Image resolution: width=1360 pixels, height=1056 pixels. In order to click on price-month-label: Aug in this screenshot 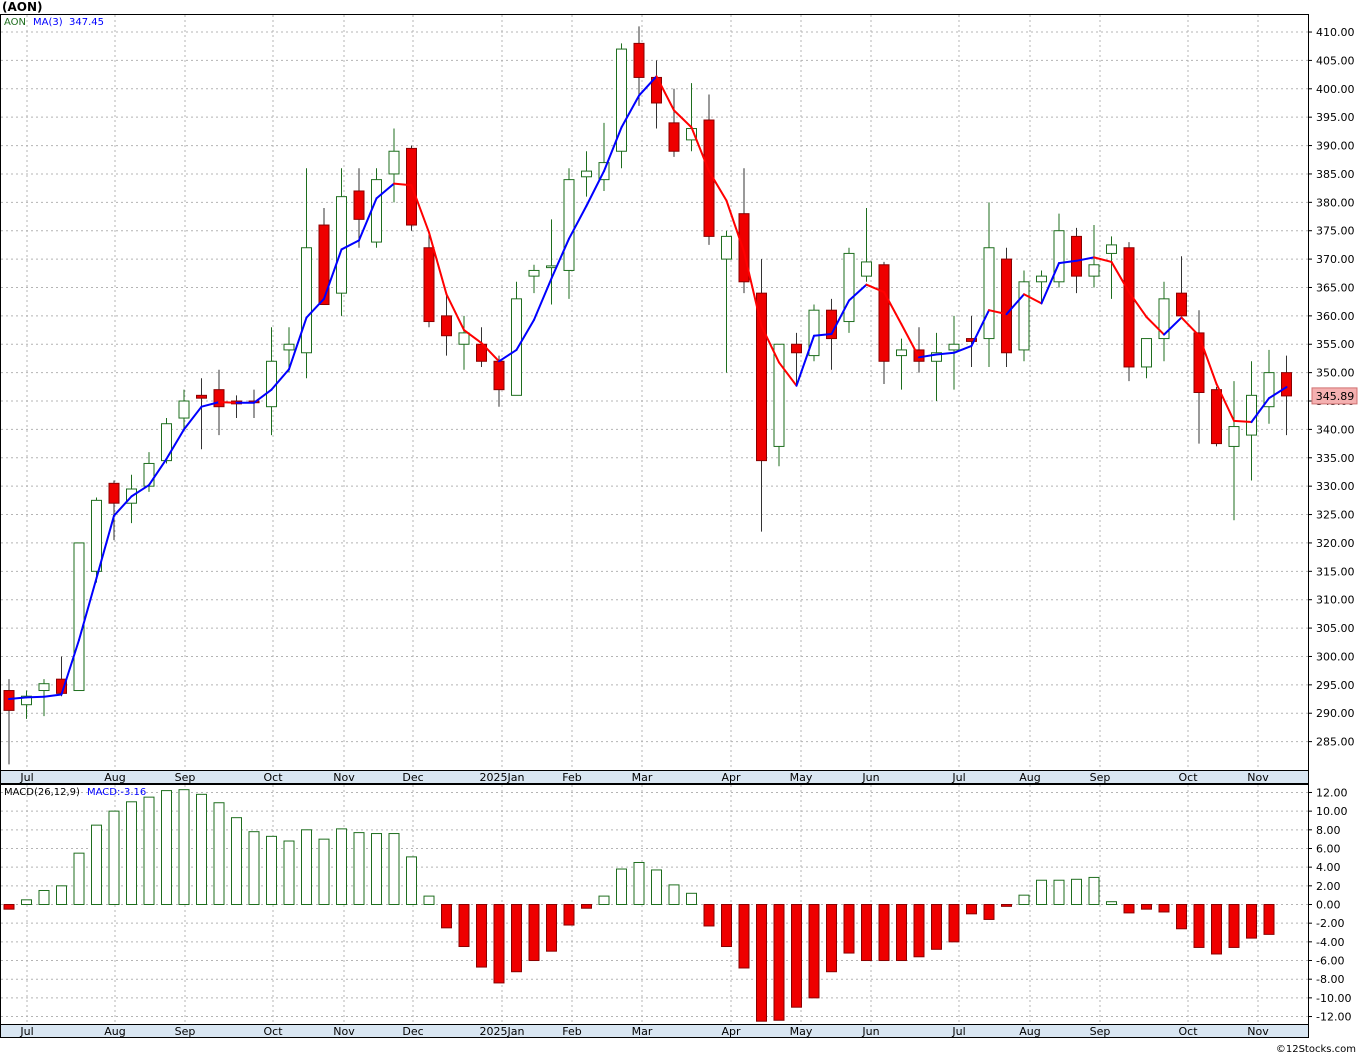, I will do `click(114, 777)`.